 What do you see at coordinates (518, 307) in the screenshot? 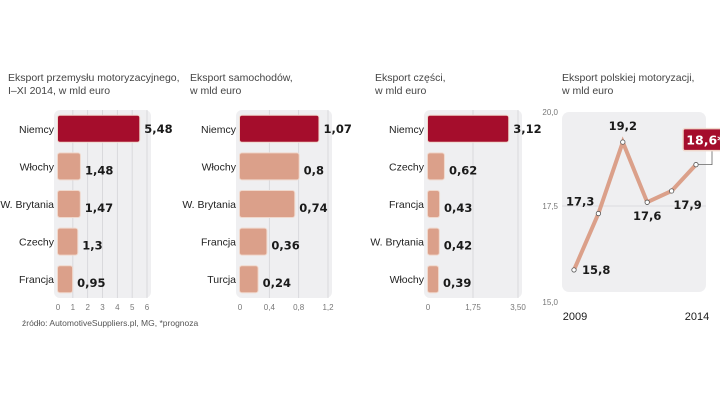
I see `chart3-tick-label: 3,50` at bounding box center [518, 307].